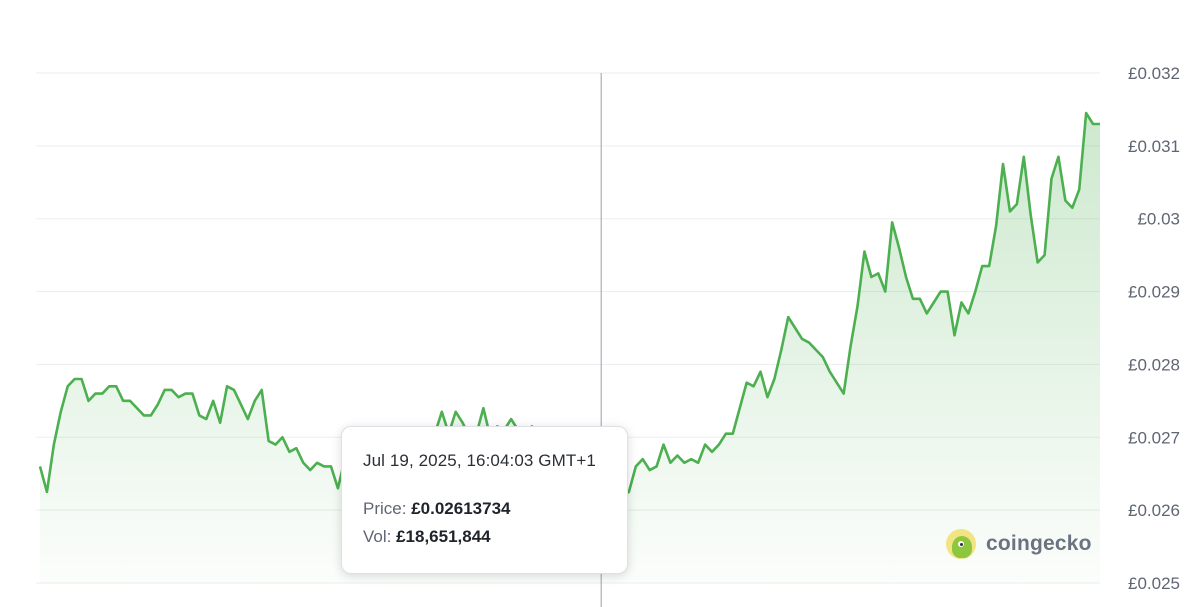  What do you see at coordinates (385, 508) in the screenshot?
I see `tooltip-price-label: Price:` at bounding box center [385, 508].